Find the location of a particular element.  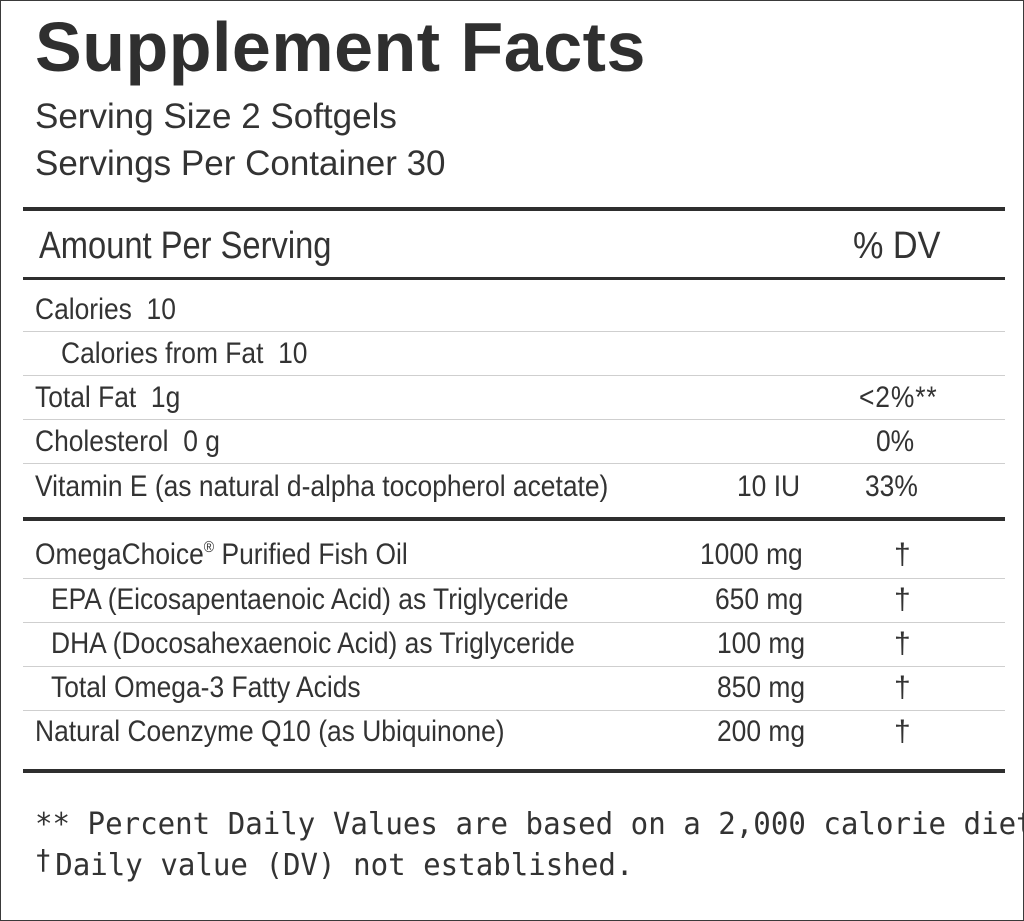

ingredient-dv-dha: † is located at coordinates (902, 643).